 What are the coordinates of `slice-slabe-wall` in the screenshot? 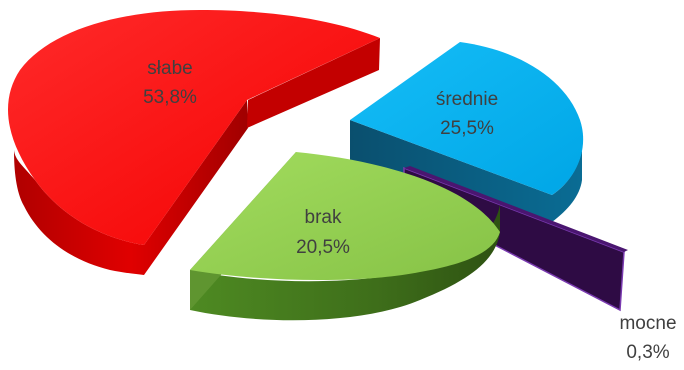 It's located at (313, 83).